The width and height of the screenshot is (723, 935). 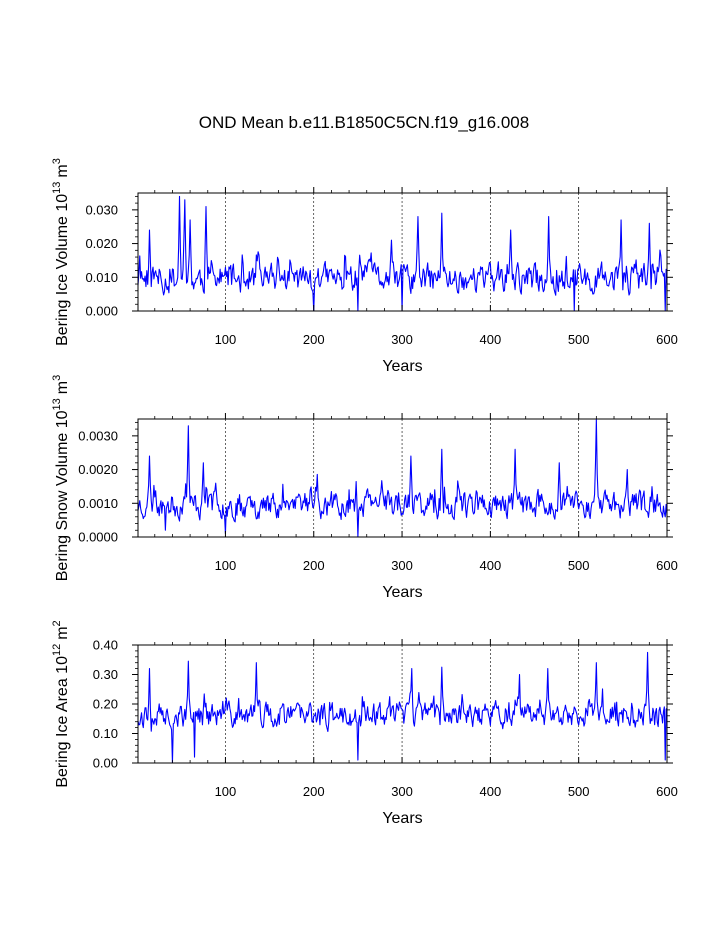 What do you see at coordinates (101, 277) in the screenshot?
I see `ytick-label-1: 0.010` at bounding box center [101, 277].